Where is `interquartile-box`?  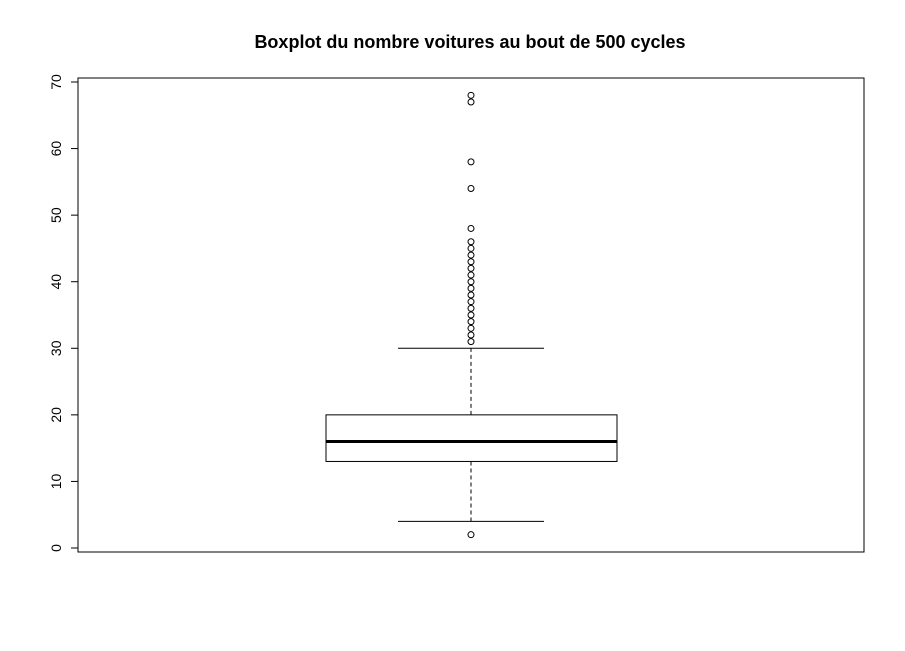
interquartile-box is located at coordinates (471, 438).